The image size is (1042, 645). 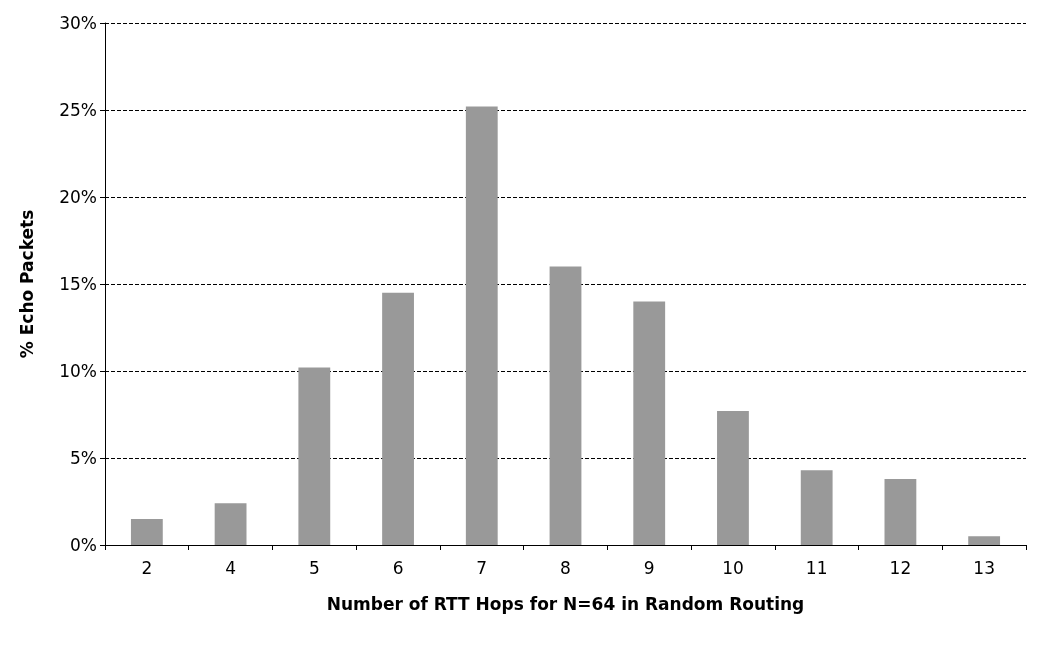 What do you see at coordinates (649, 567) in the screenshot?
I see `x-tick-label: 9` at bounding box center [649, 567].